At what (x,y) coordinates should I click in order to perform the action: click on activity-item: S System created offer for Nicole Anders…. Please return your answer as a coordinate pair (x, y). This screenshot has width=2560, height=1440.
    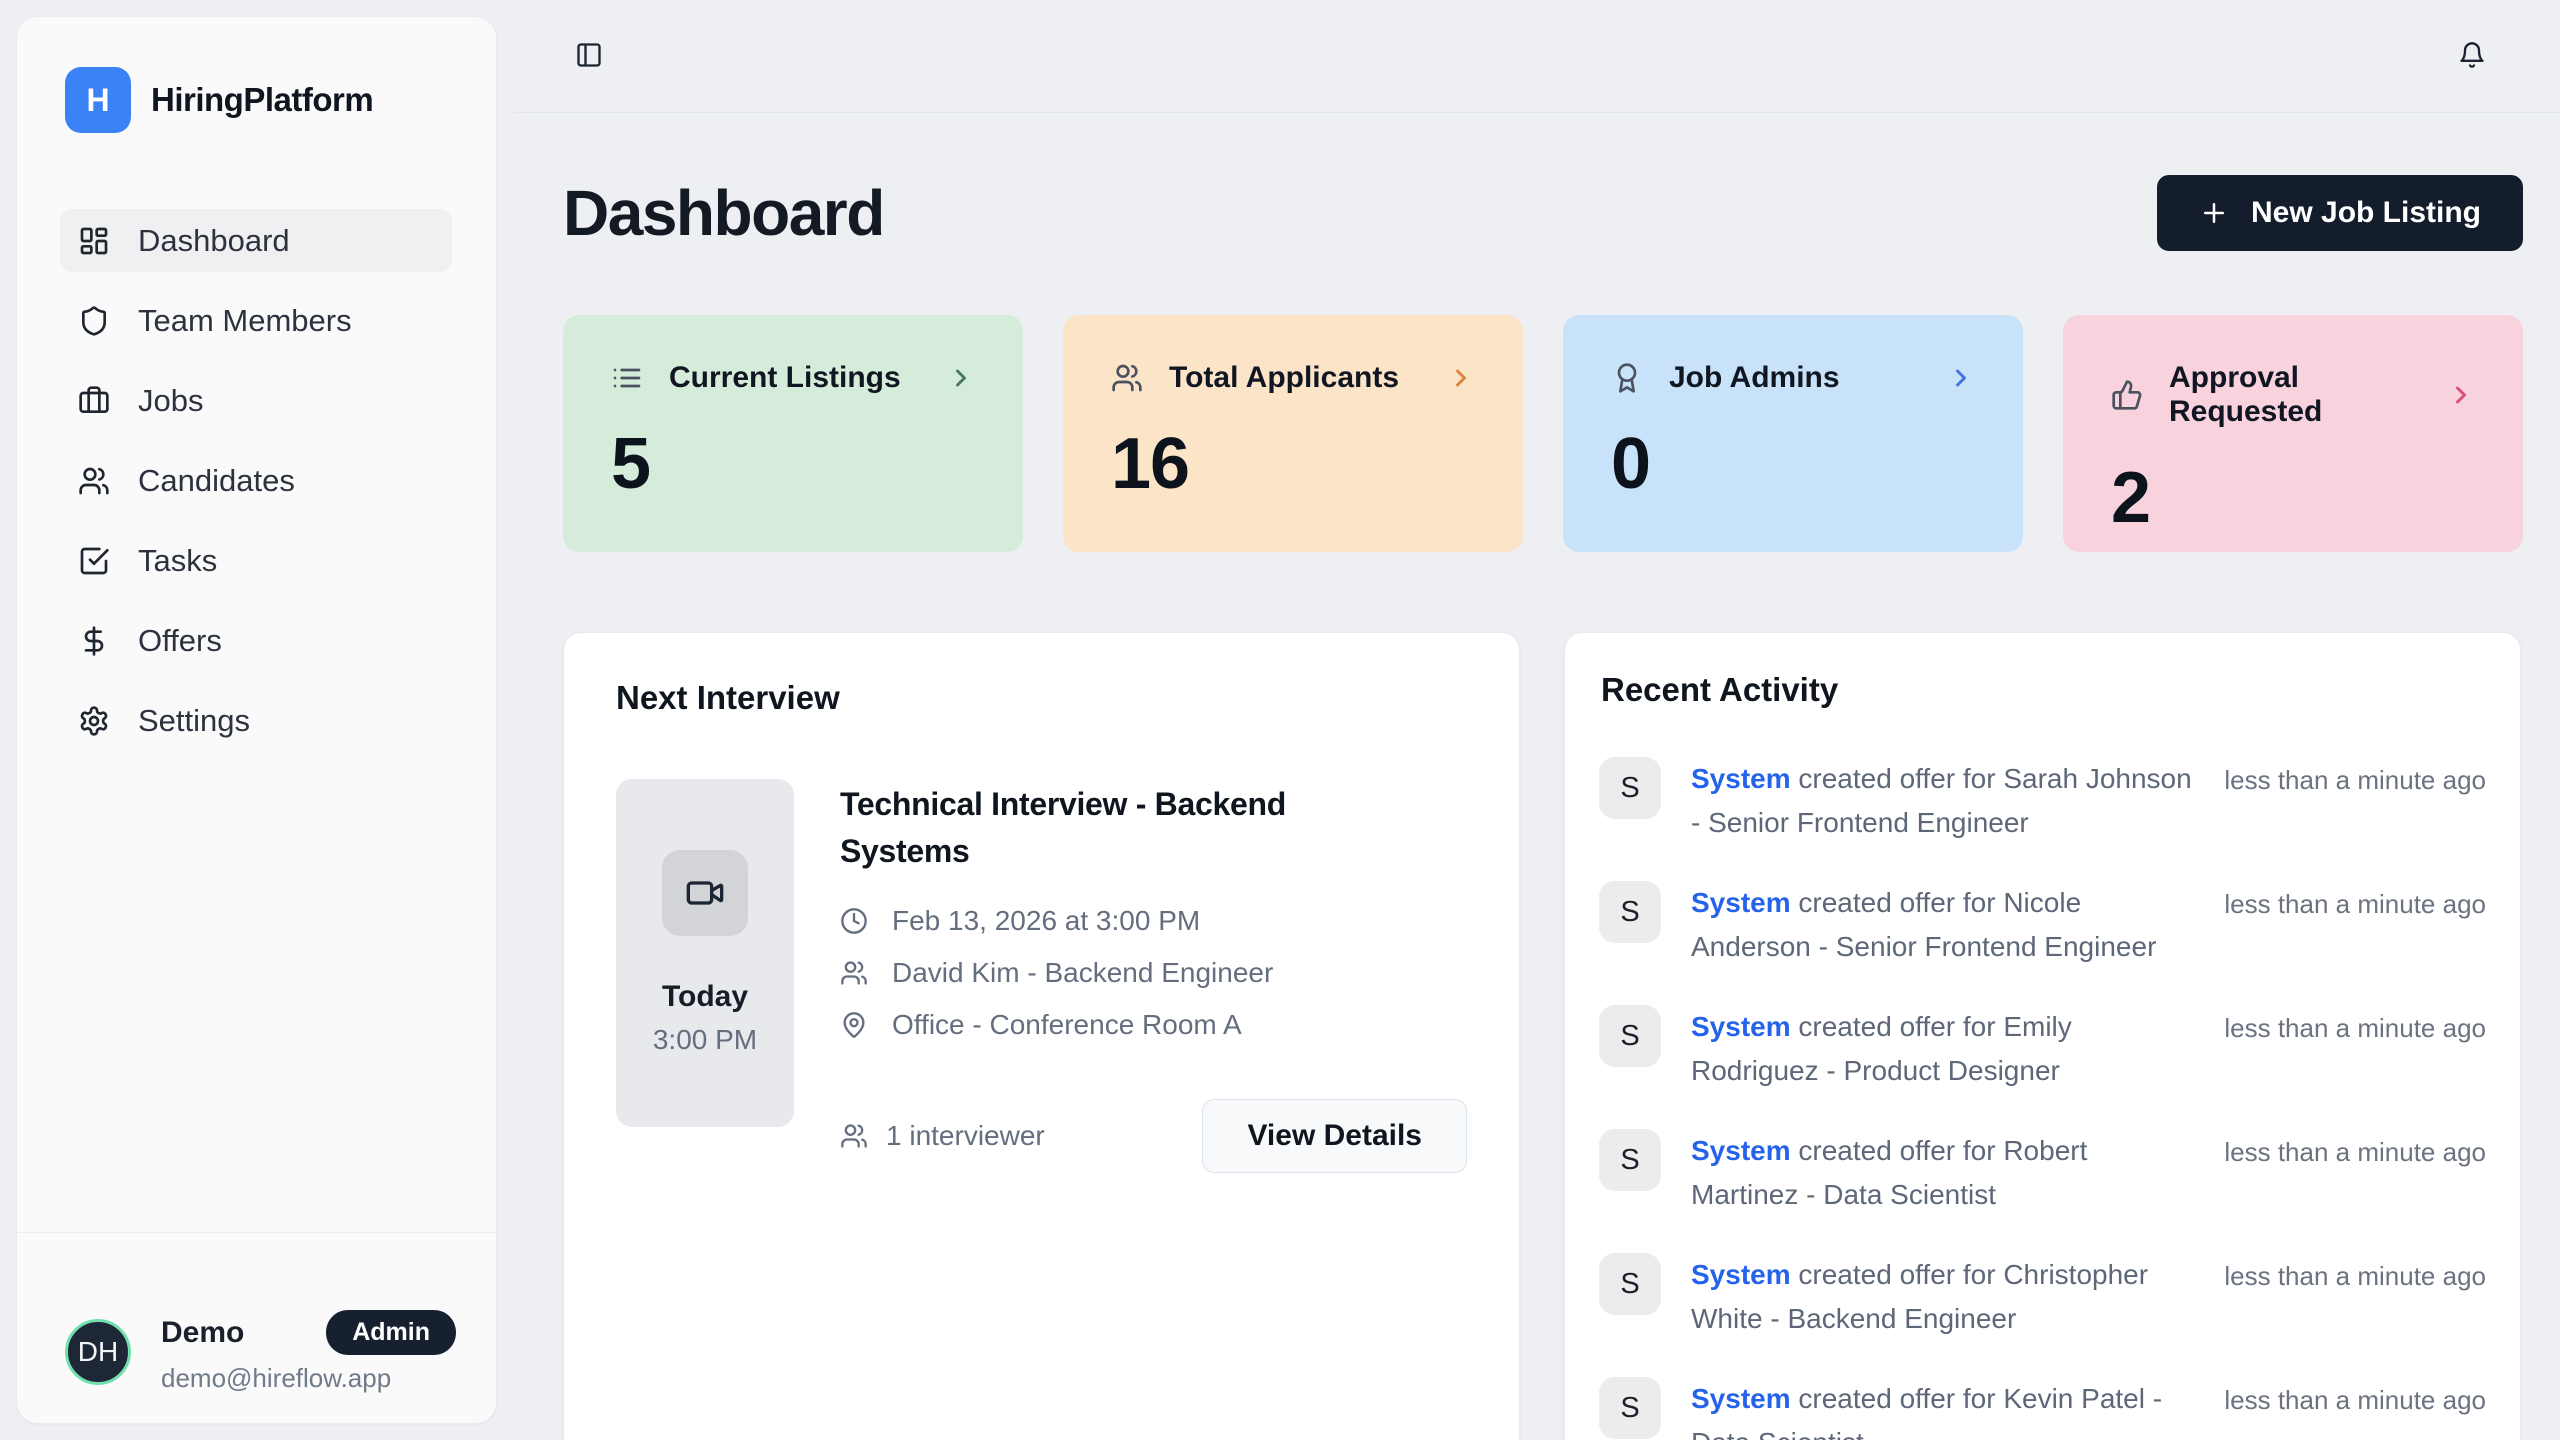
    Looking at the image, I should click on (2042, 925).